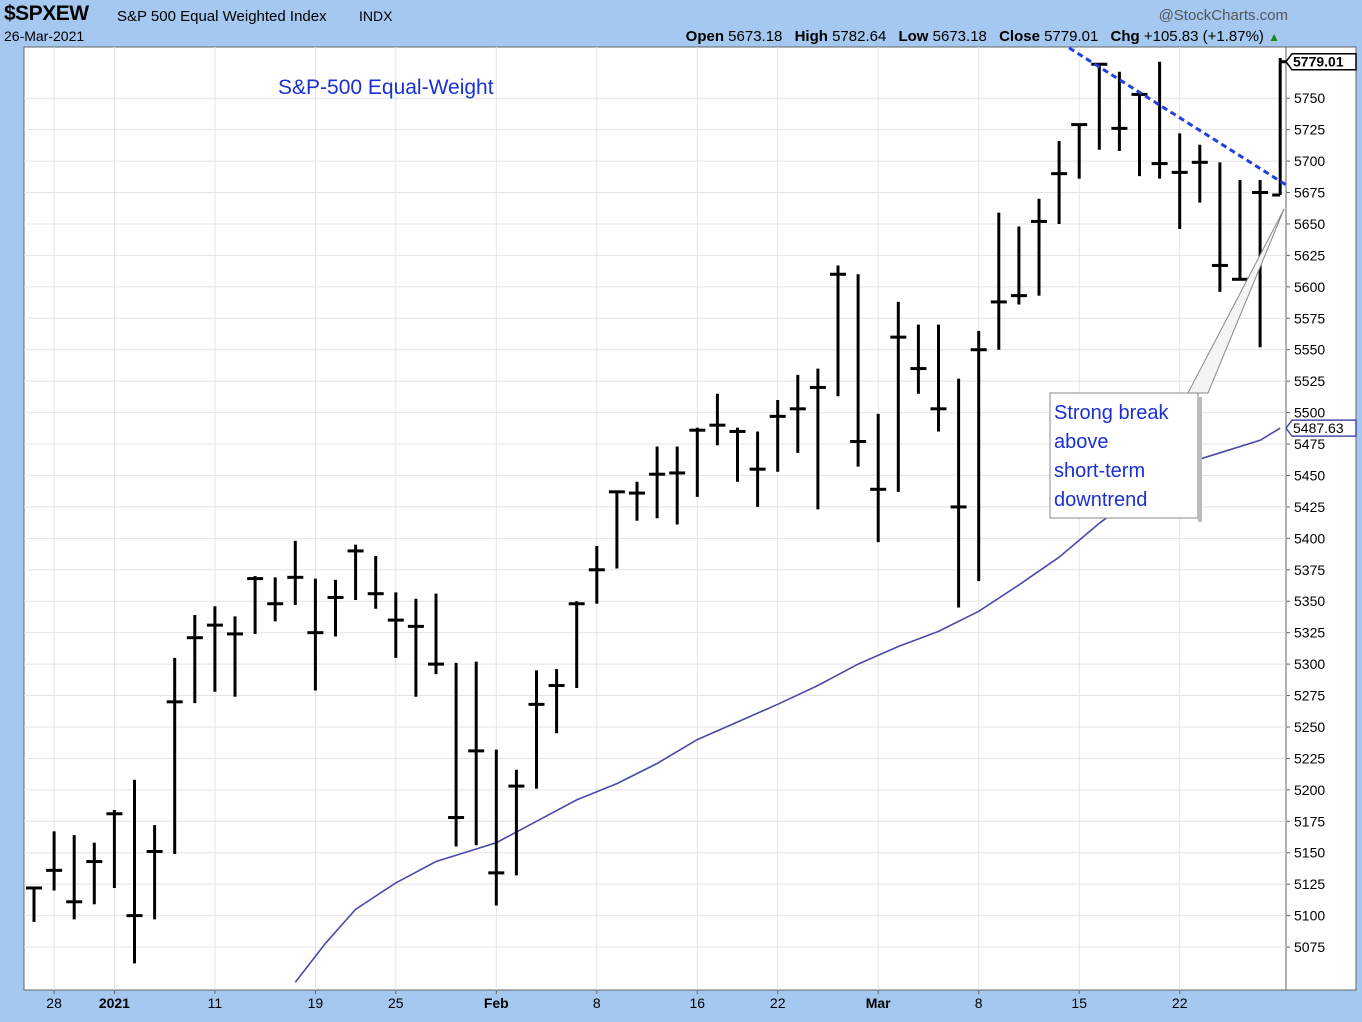 The height and width of the screenshot is (1022, 1362). I want to click on y-tick-label: 5100, so click(1309, 916).